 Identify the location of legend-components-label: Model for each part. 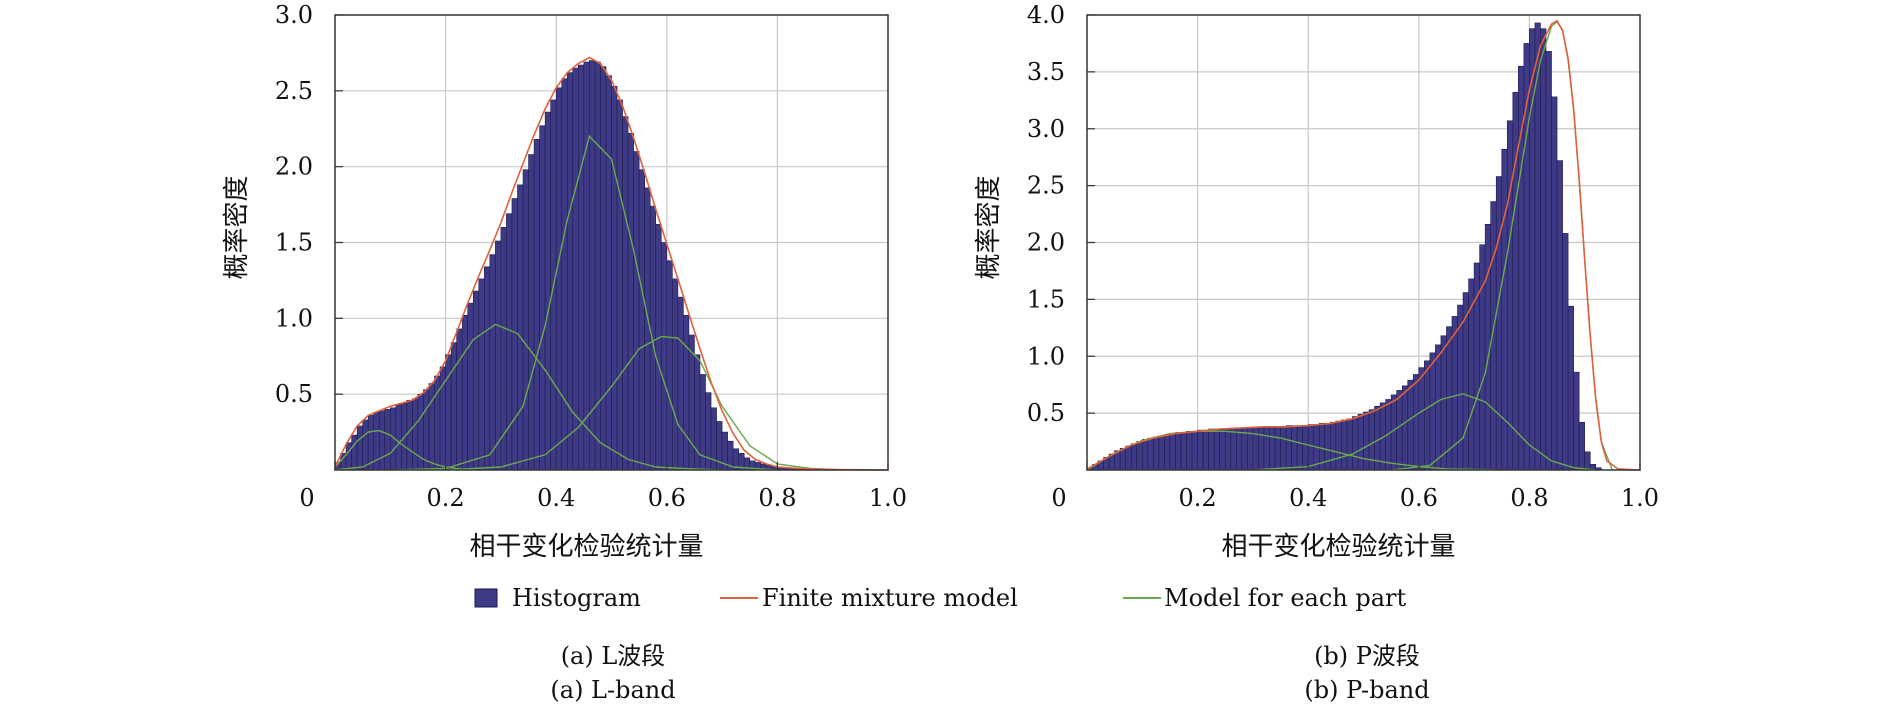
(1285, 598).